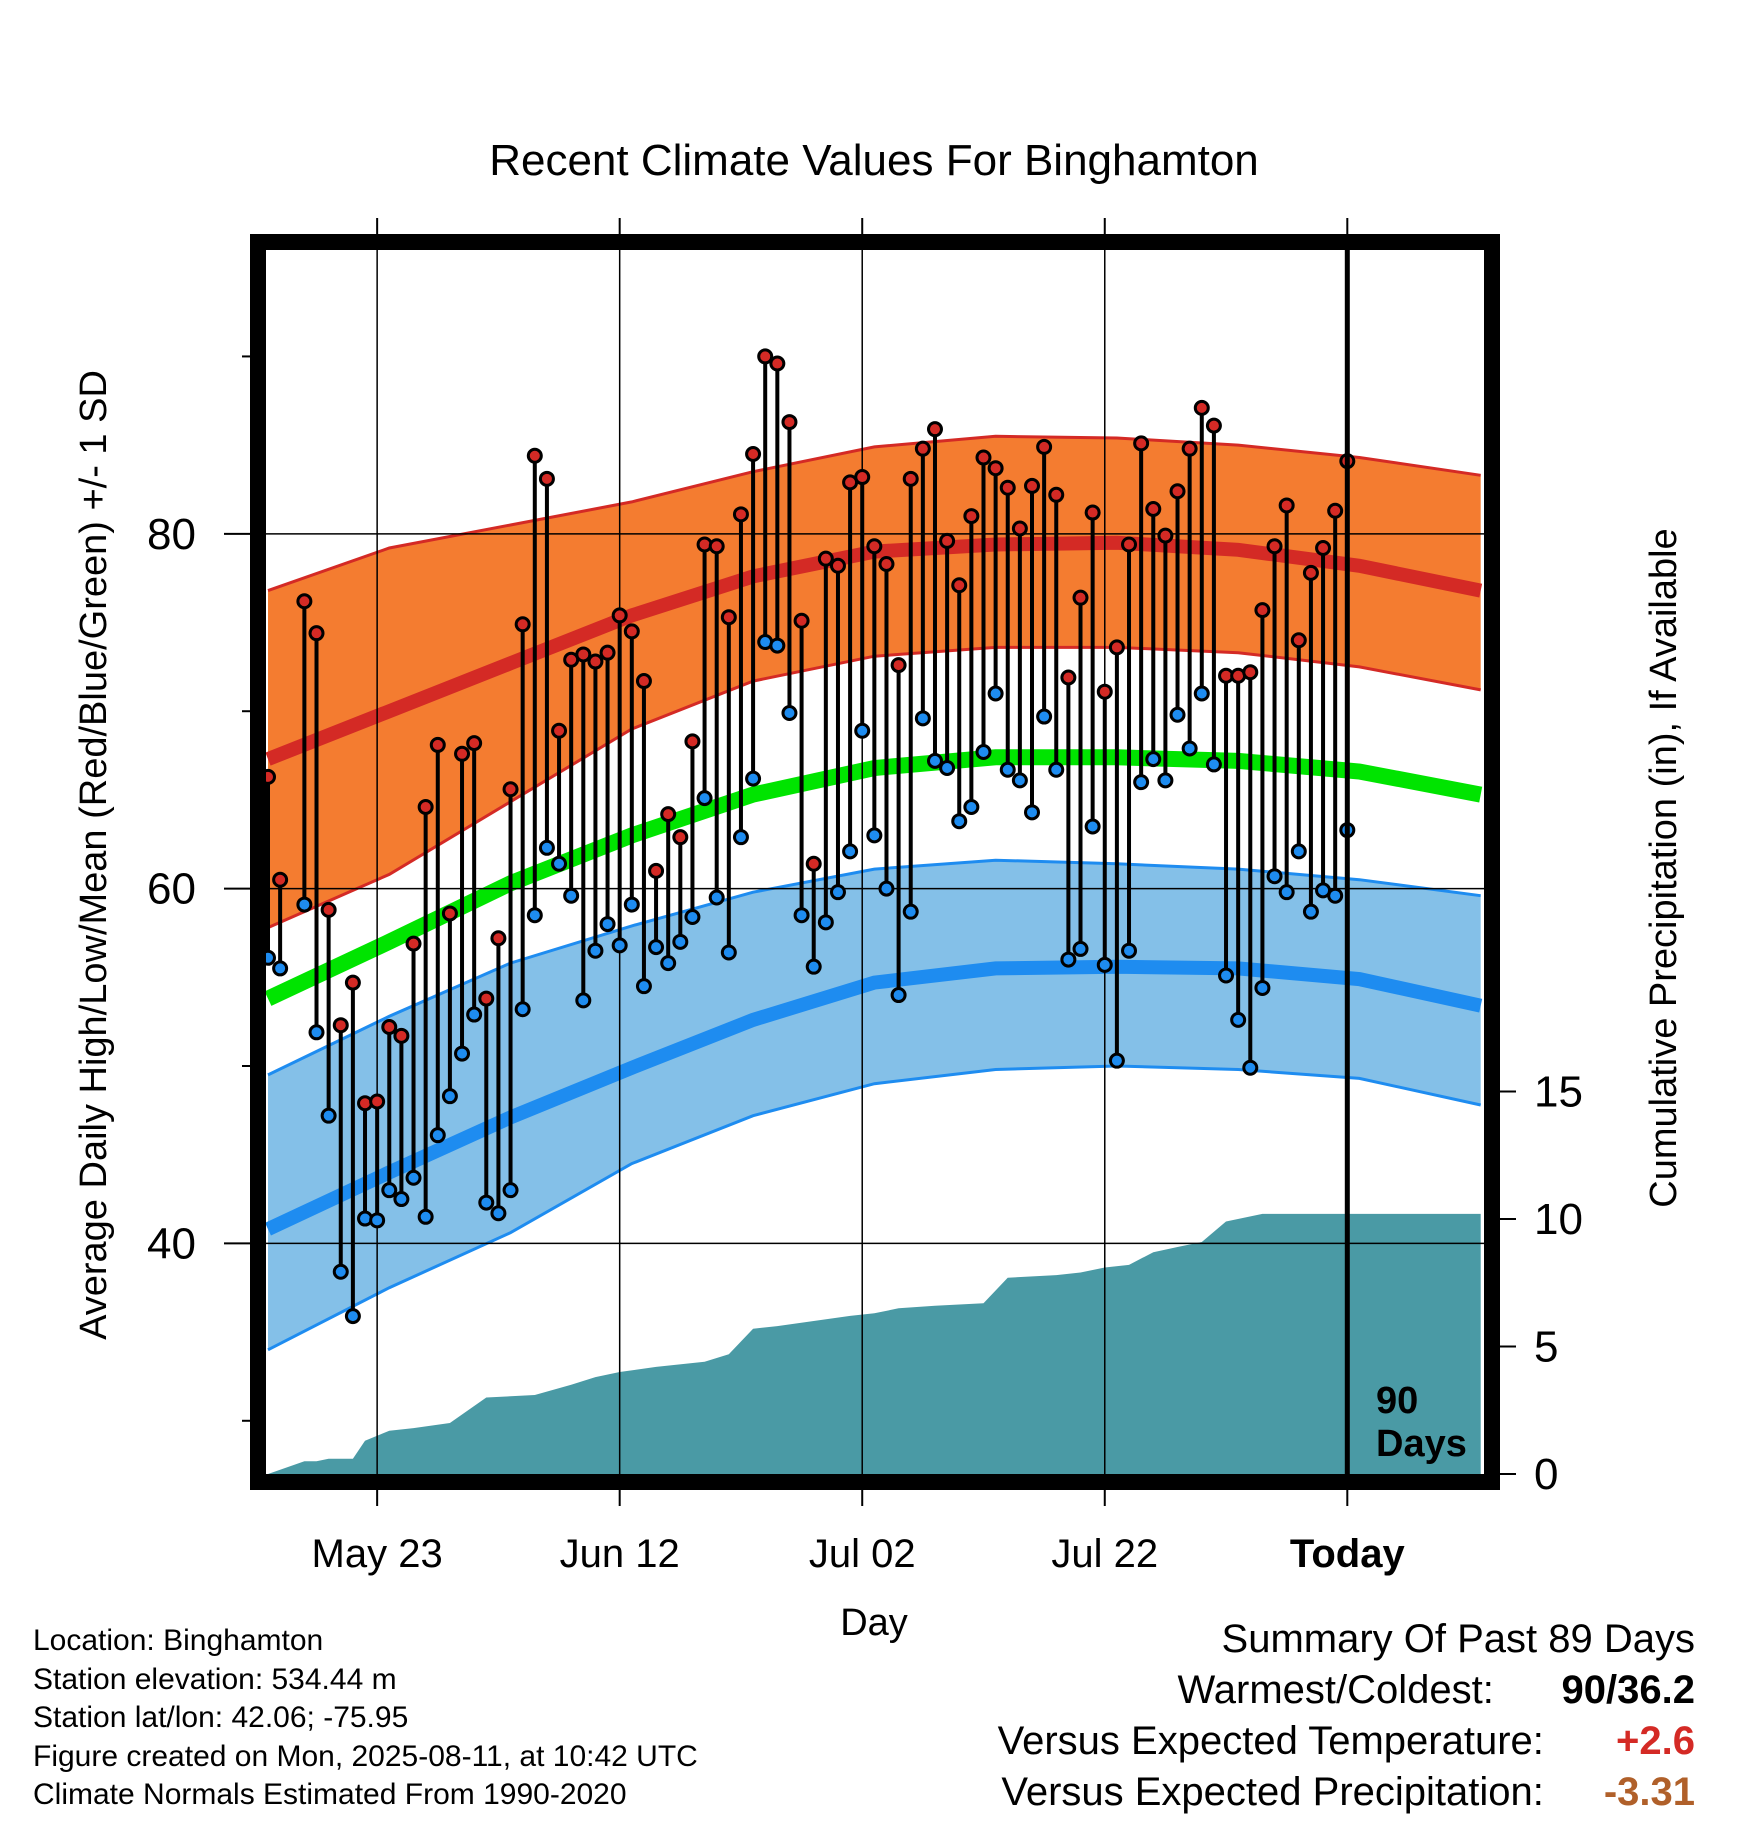 This screenshot has height=1828, width=1748. Describe the element at coordinates (1348, 1554) in the screenshot. I see `x-tick-label: Today` at that location.